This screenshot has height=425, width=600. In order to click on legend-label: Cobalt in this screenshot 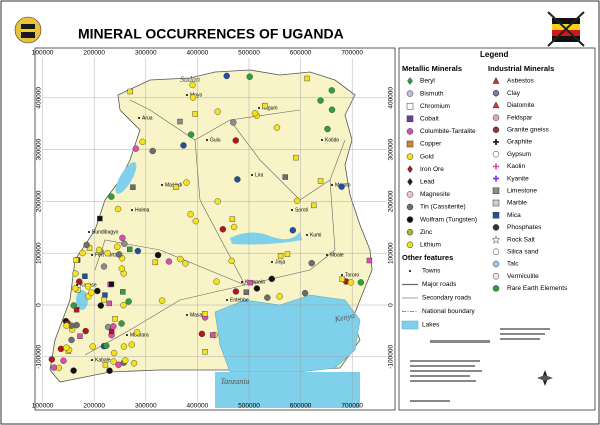, I will do `click(429, 119)`.